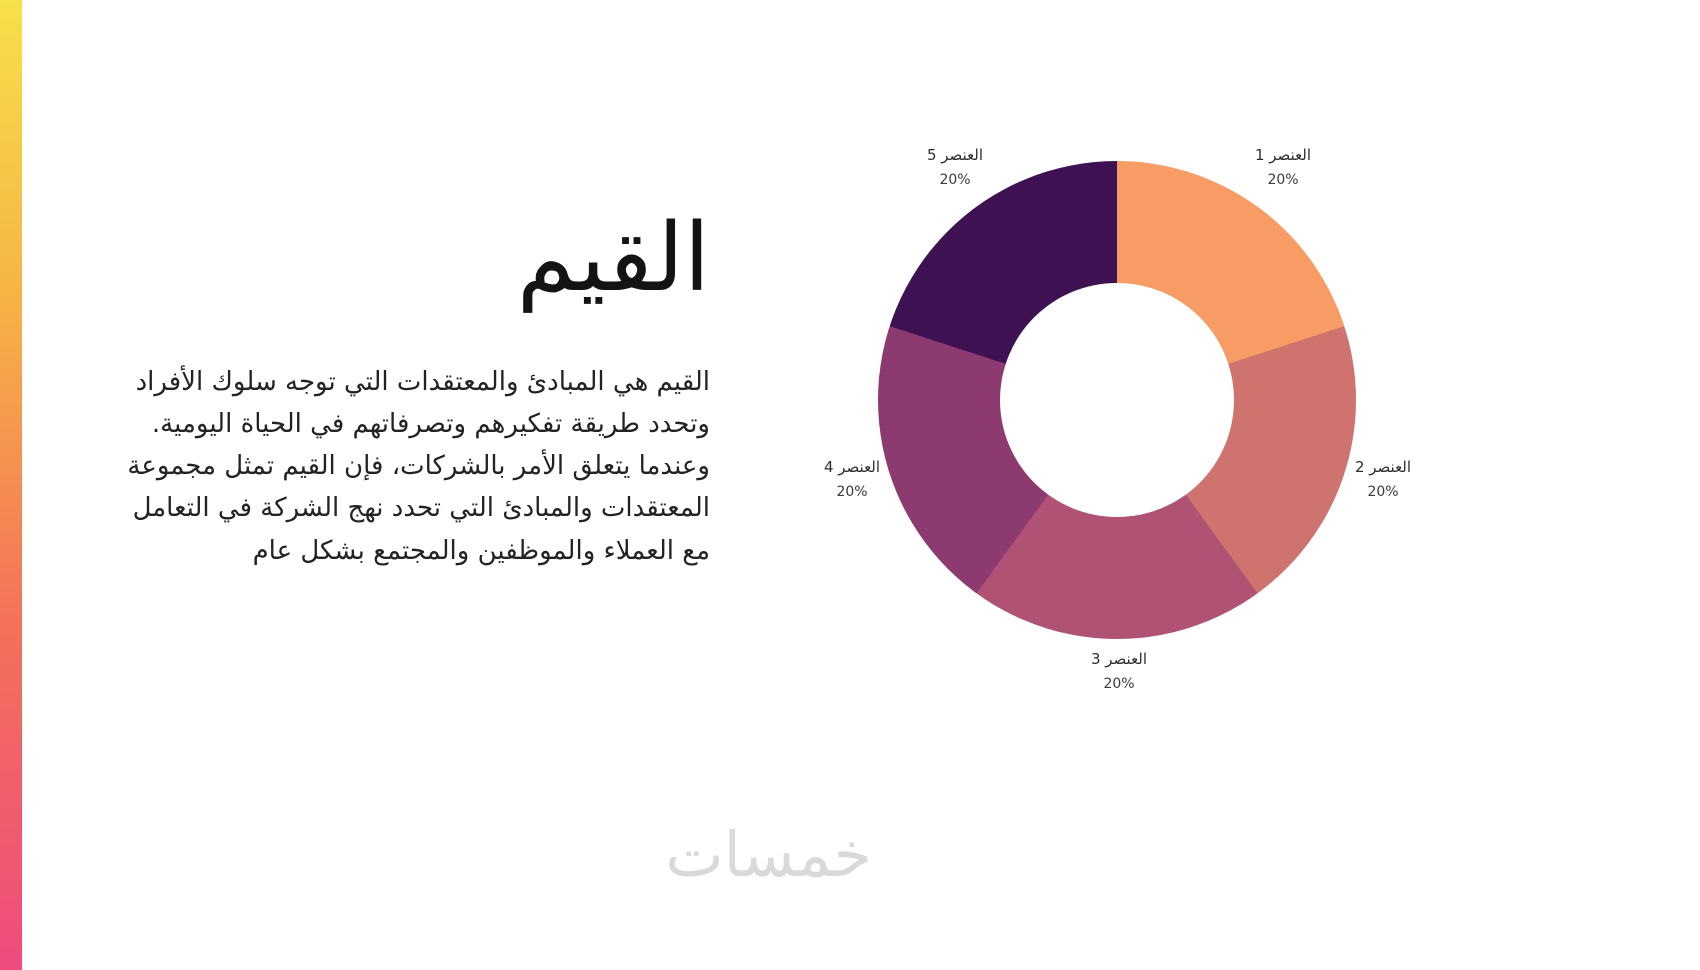 This screenshot has width=1700, height=970. I want to click on chart-label-1: العنصر 1 20%, so click(1283, 167).